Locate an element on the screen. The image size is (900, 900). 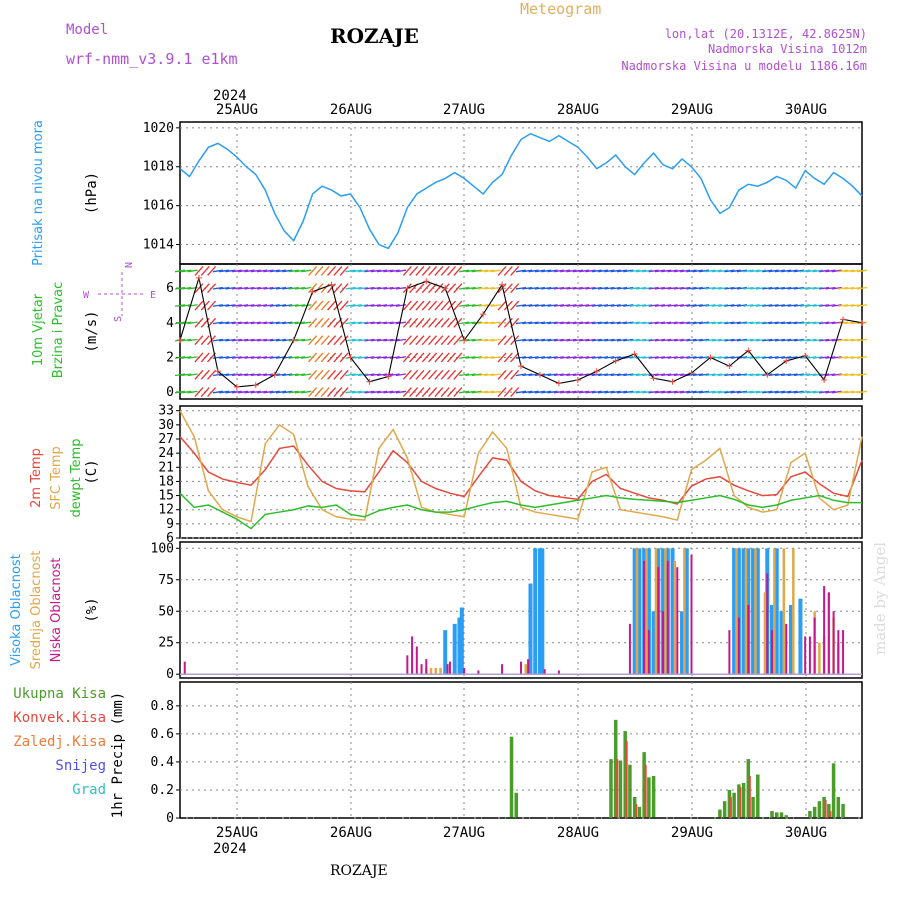
y-tick-label: 24 is located at coordinates (166, 453).